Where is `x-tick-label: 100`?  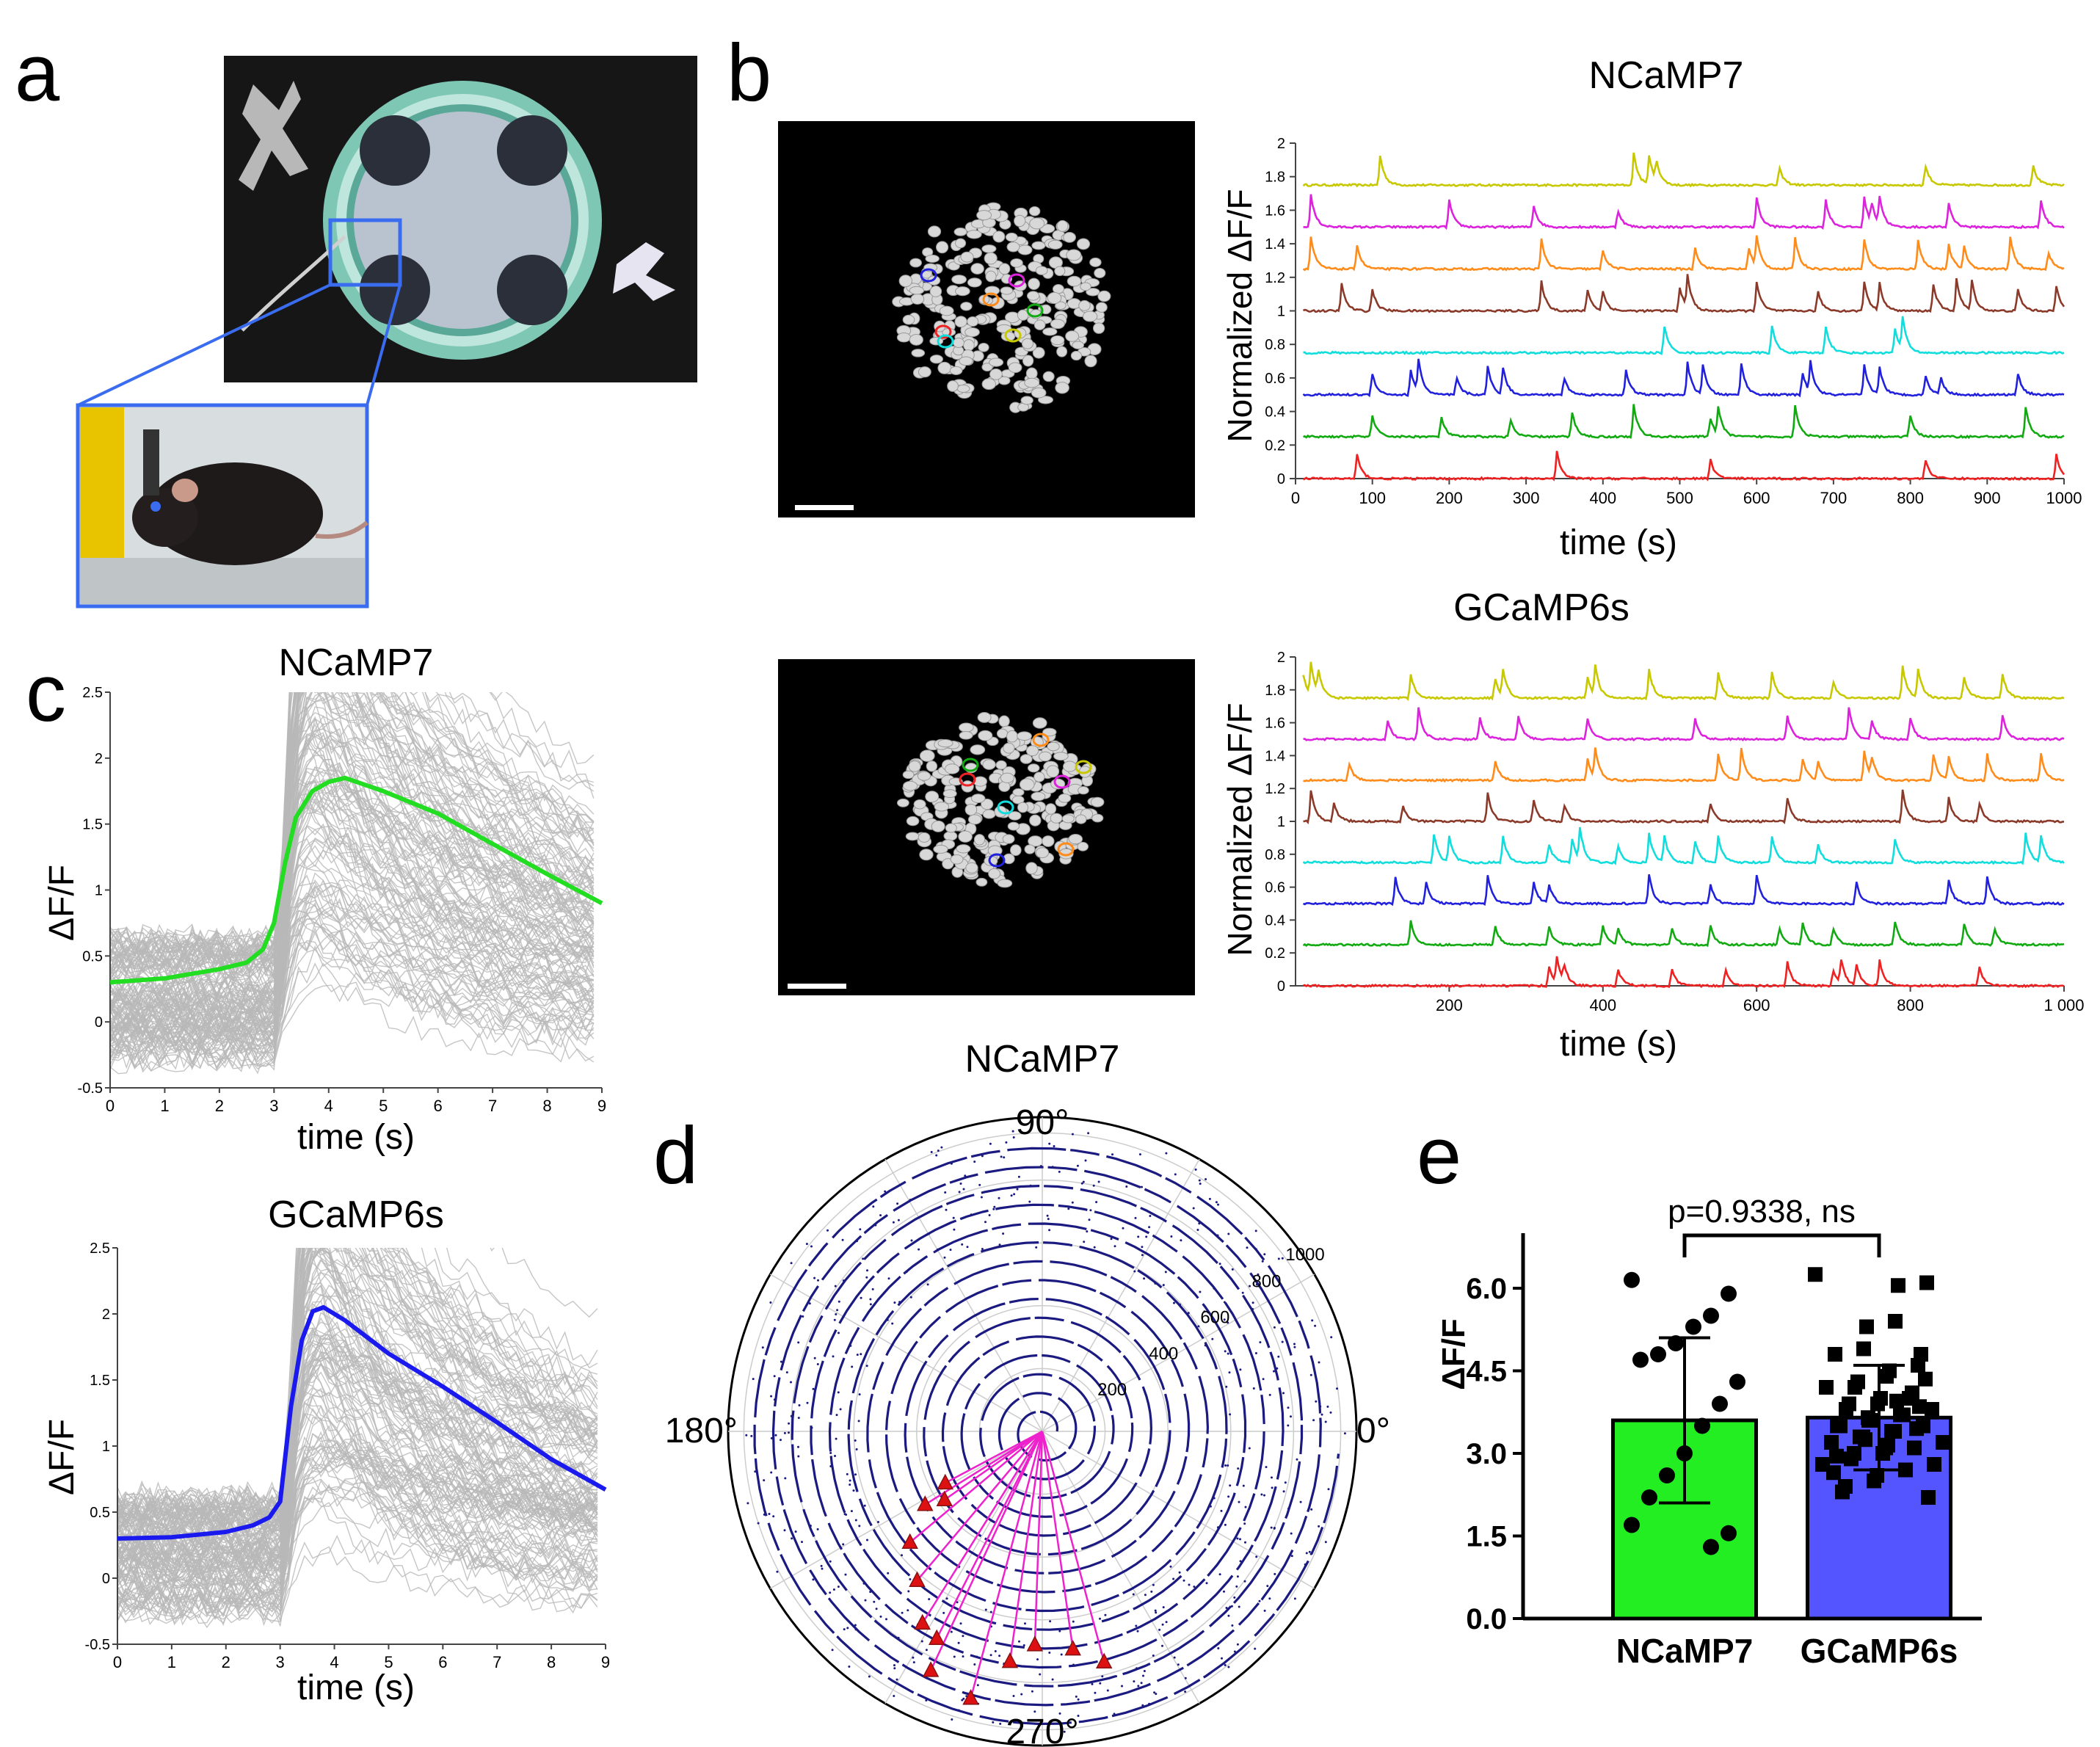 x-tick-label: 100 is located at coordinates (1372, 498).